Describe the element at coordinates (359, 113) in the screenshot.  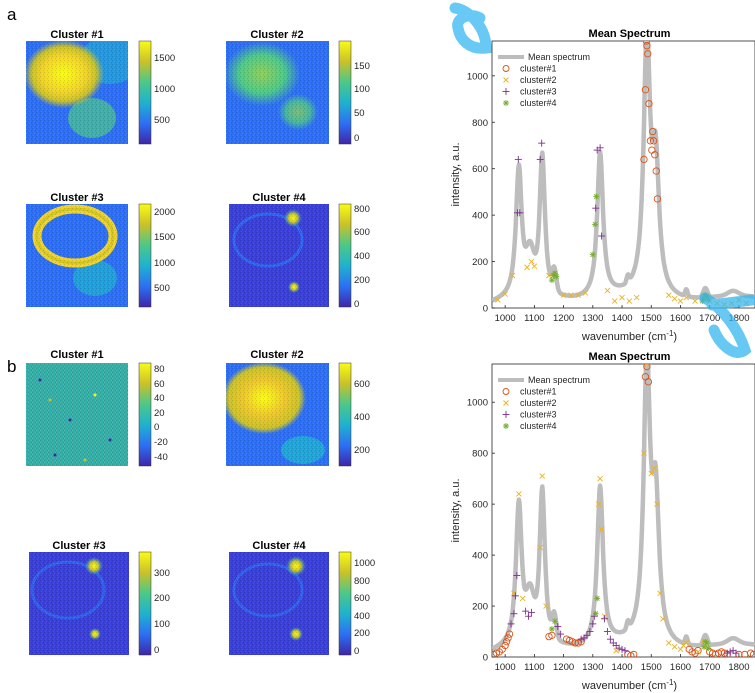
I see `colorbar-tick: 50` at that location.